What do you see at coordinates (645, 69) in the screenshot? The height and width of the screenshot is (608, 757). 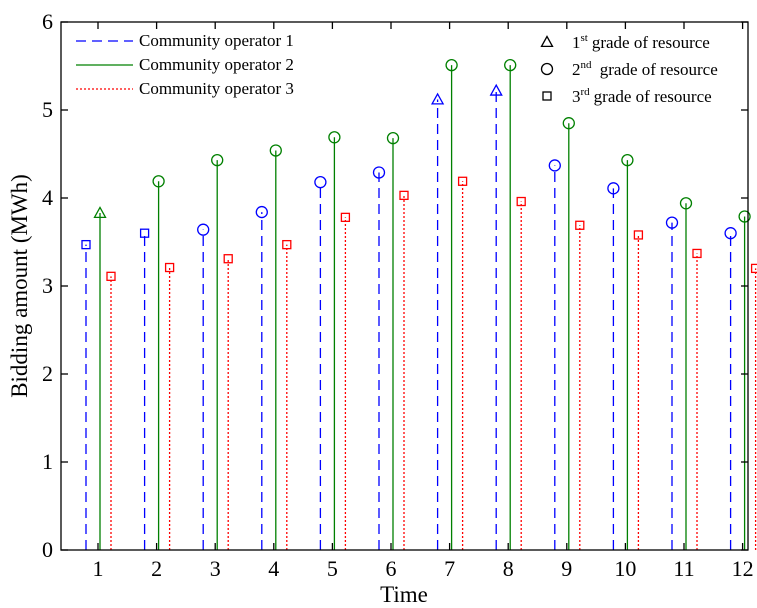 I see `legend-grade-label: 2nd grade of resource` at bounding box center [645, 69].